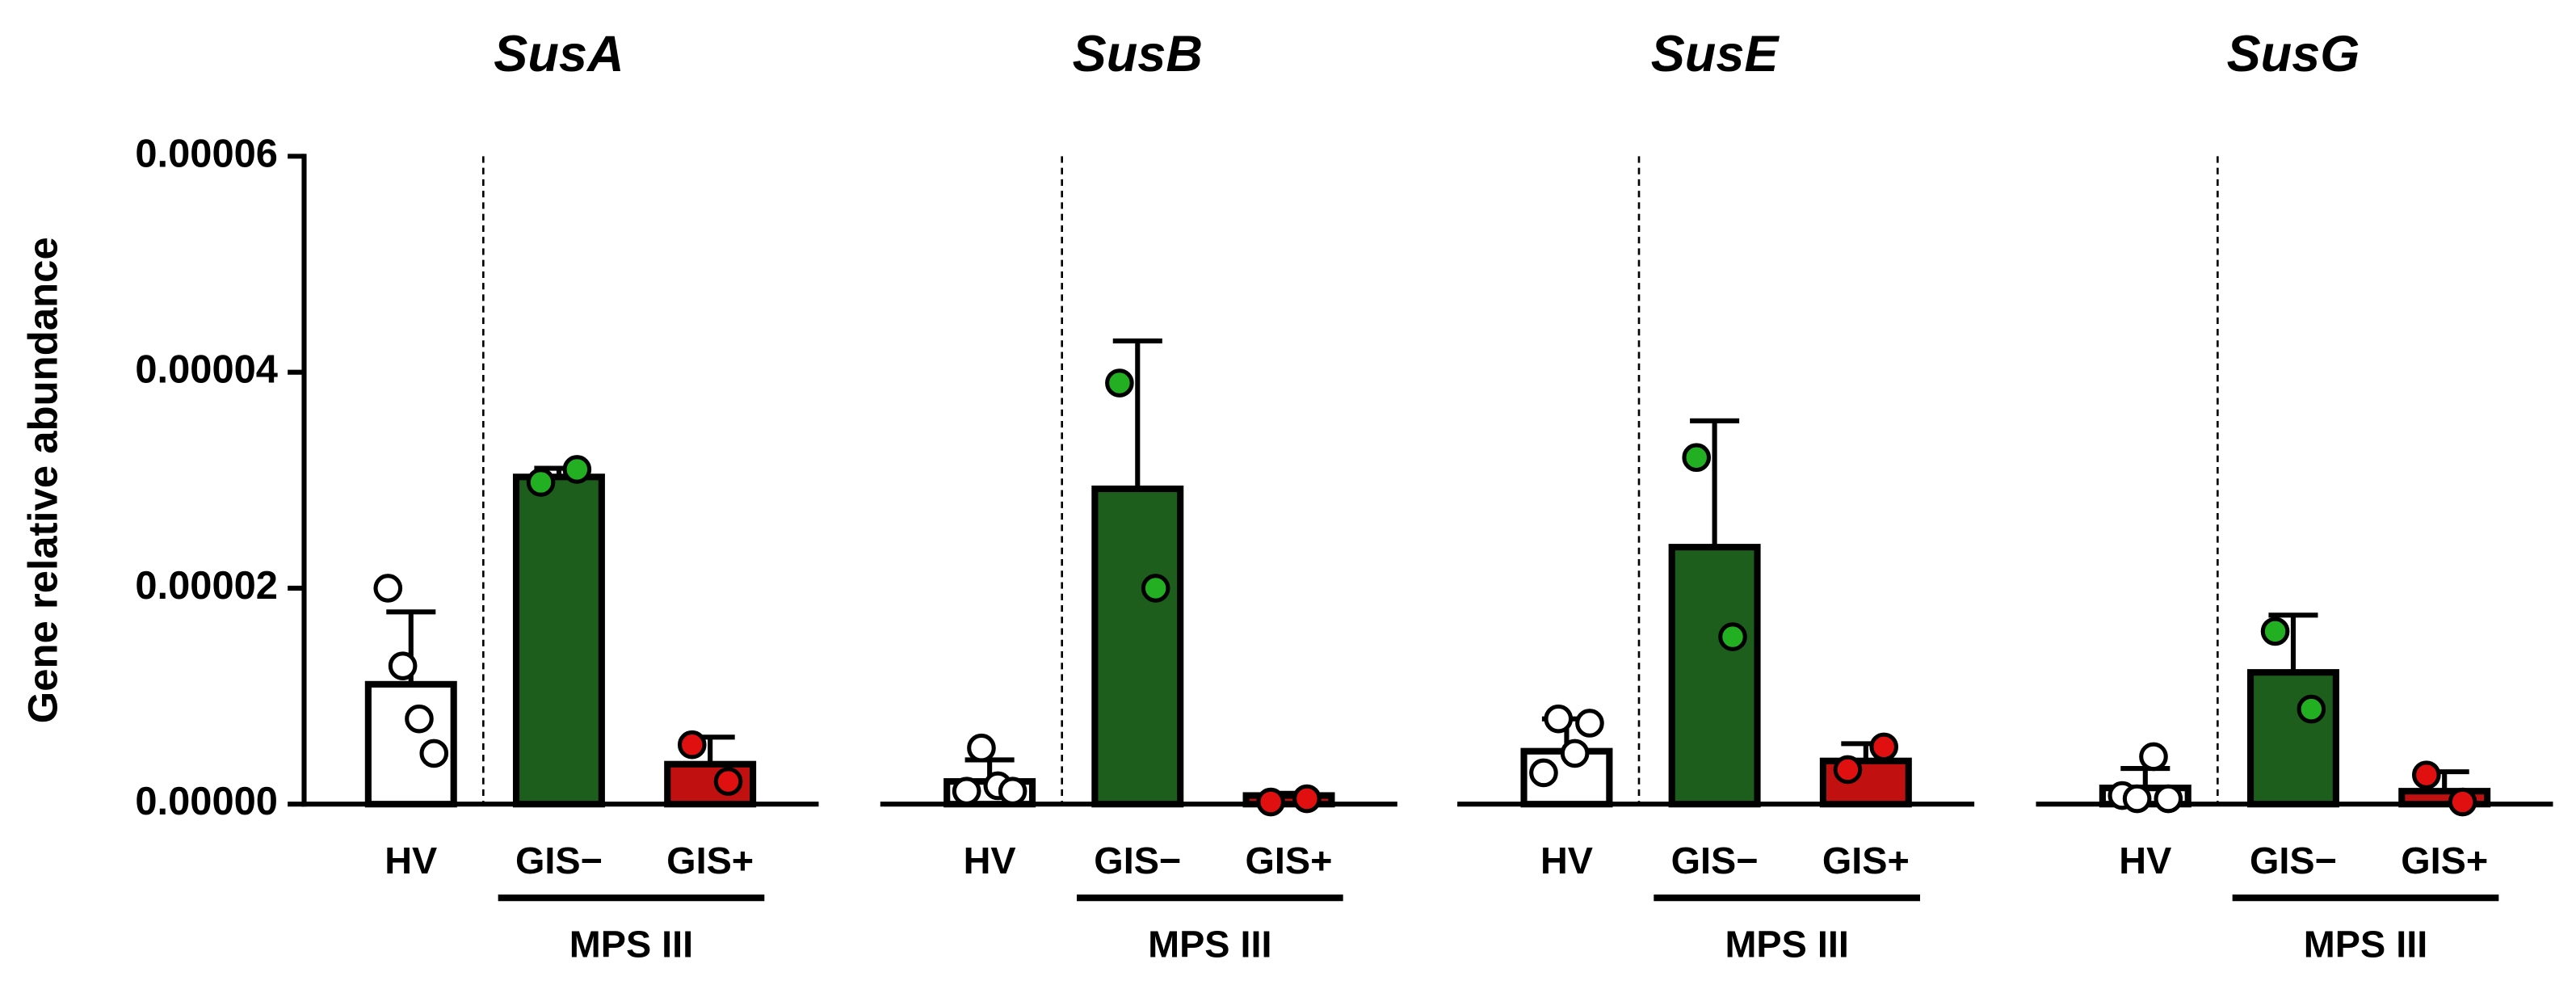 The height and width of the screenshot is (989, 2576). What do you see at coordinates (207, 370) in the screenshot?
I see `y-tick-label: 0.00004` at bounding box center [207, 370].